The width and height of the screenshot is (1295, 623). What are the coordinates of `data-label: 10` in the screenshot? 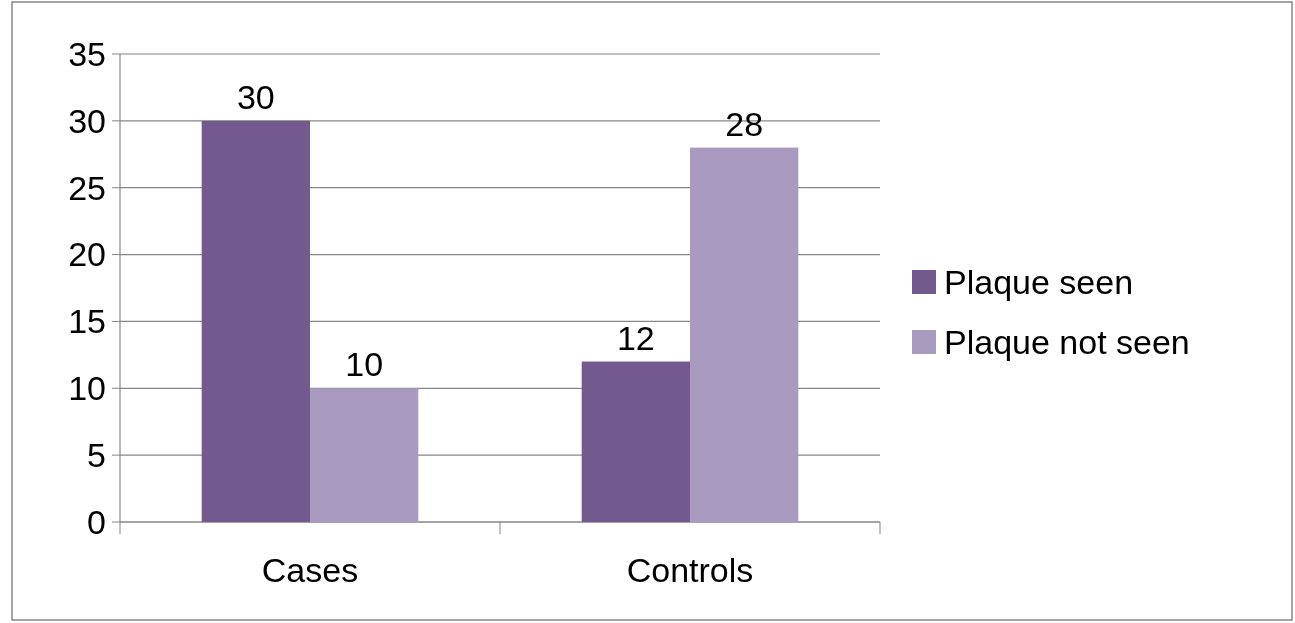 It's located at (364, 364).